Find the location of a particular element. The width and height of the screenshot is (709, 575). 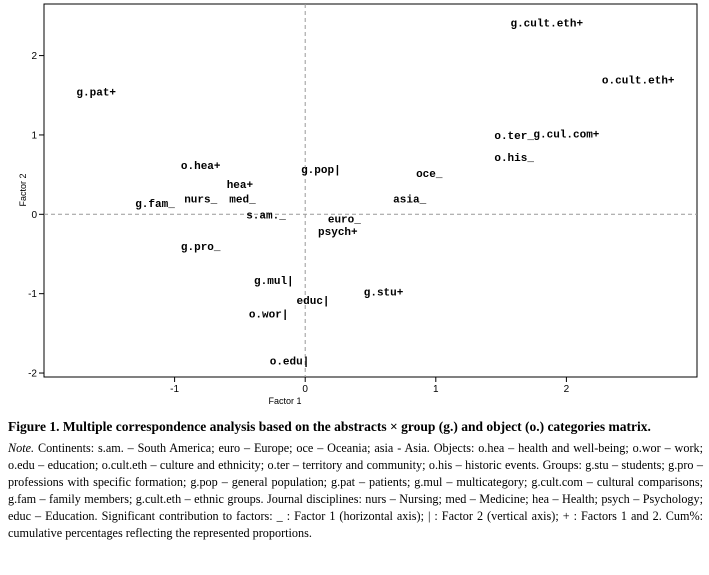

point-label: asia_ is located at coordinates (409, 200).